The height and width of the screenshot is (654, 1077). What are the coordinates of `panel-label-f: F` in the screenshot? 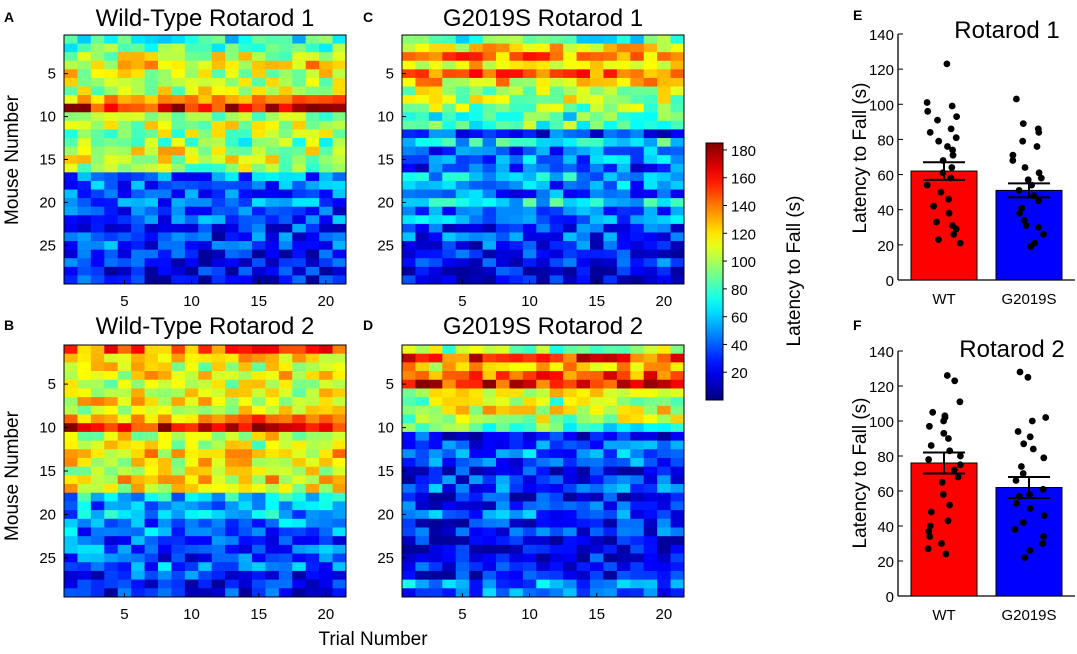 It's located at (857, 325).